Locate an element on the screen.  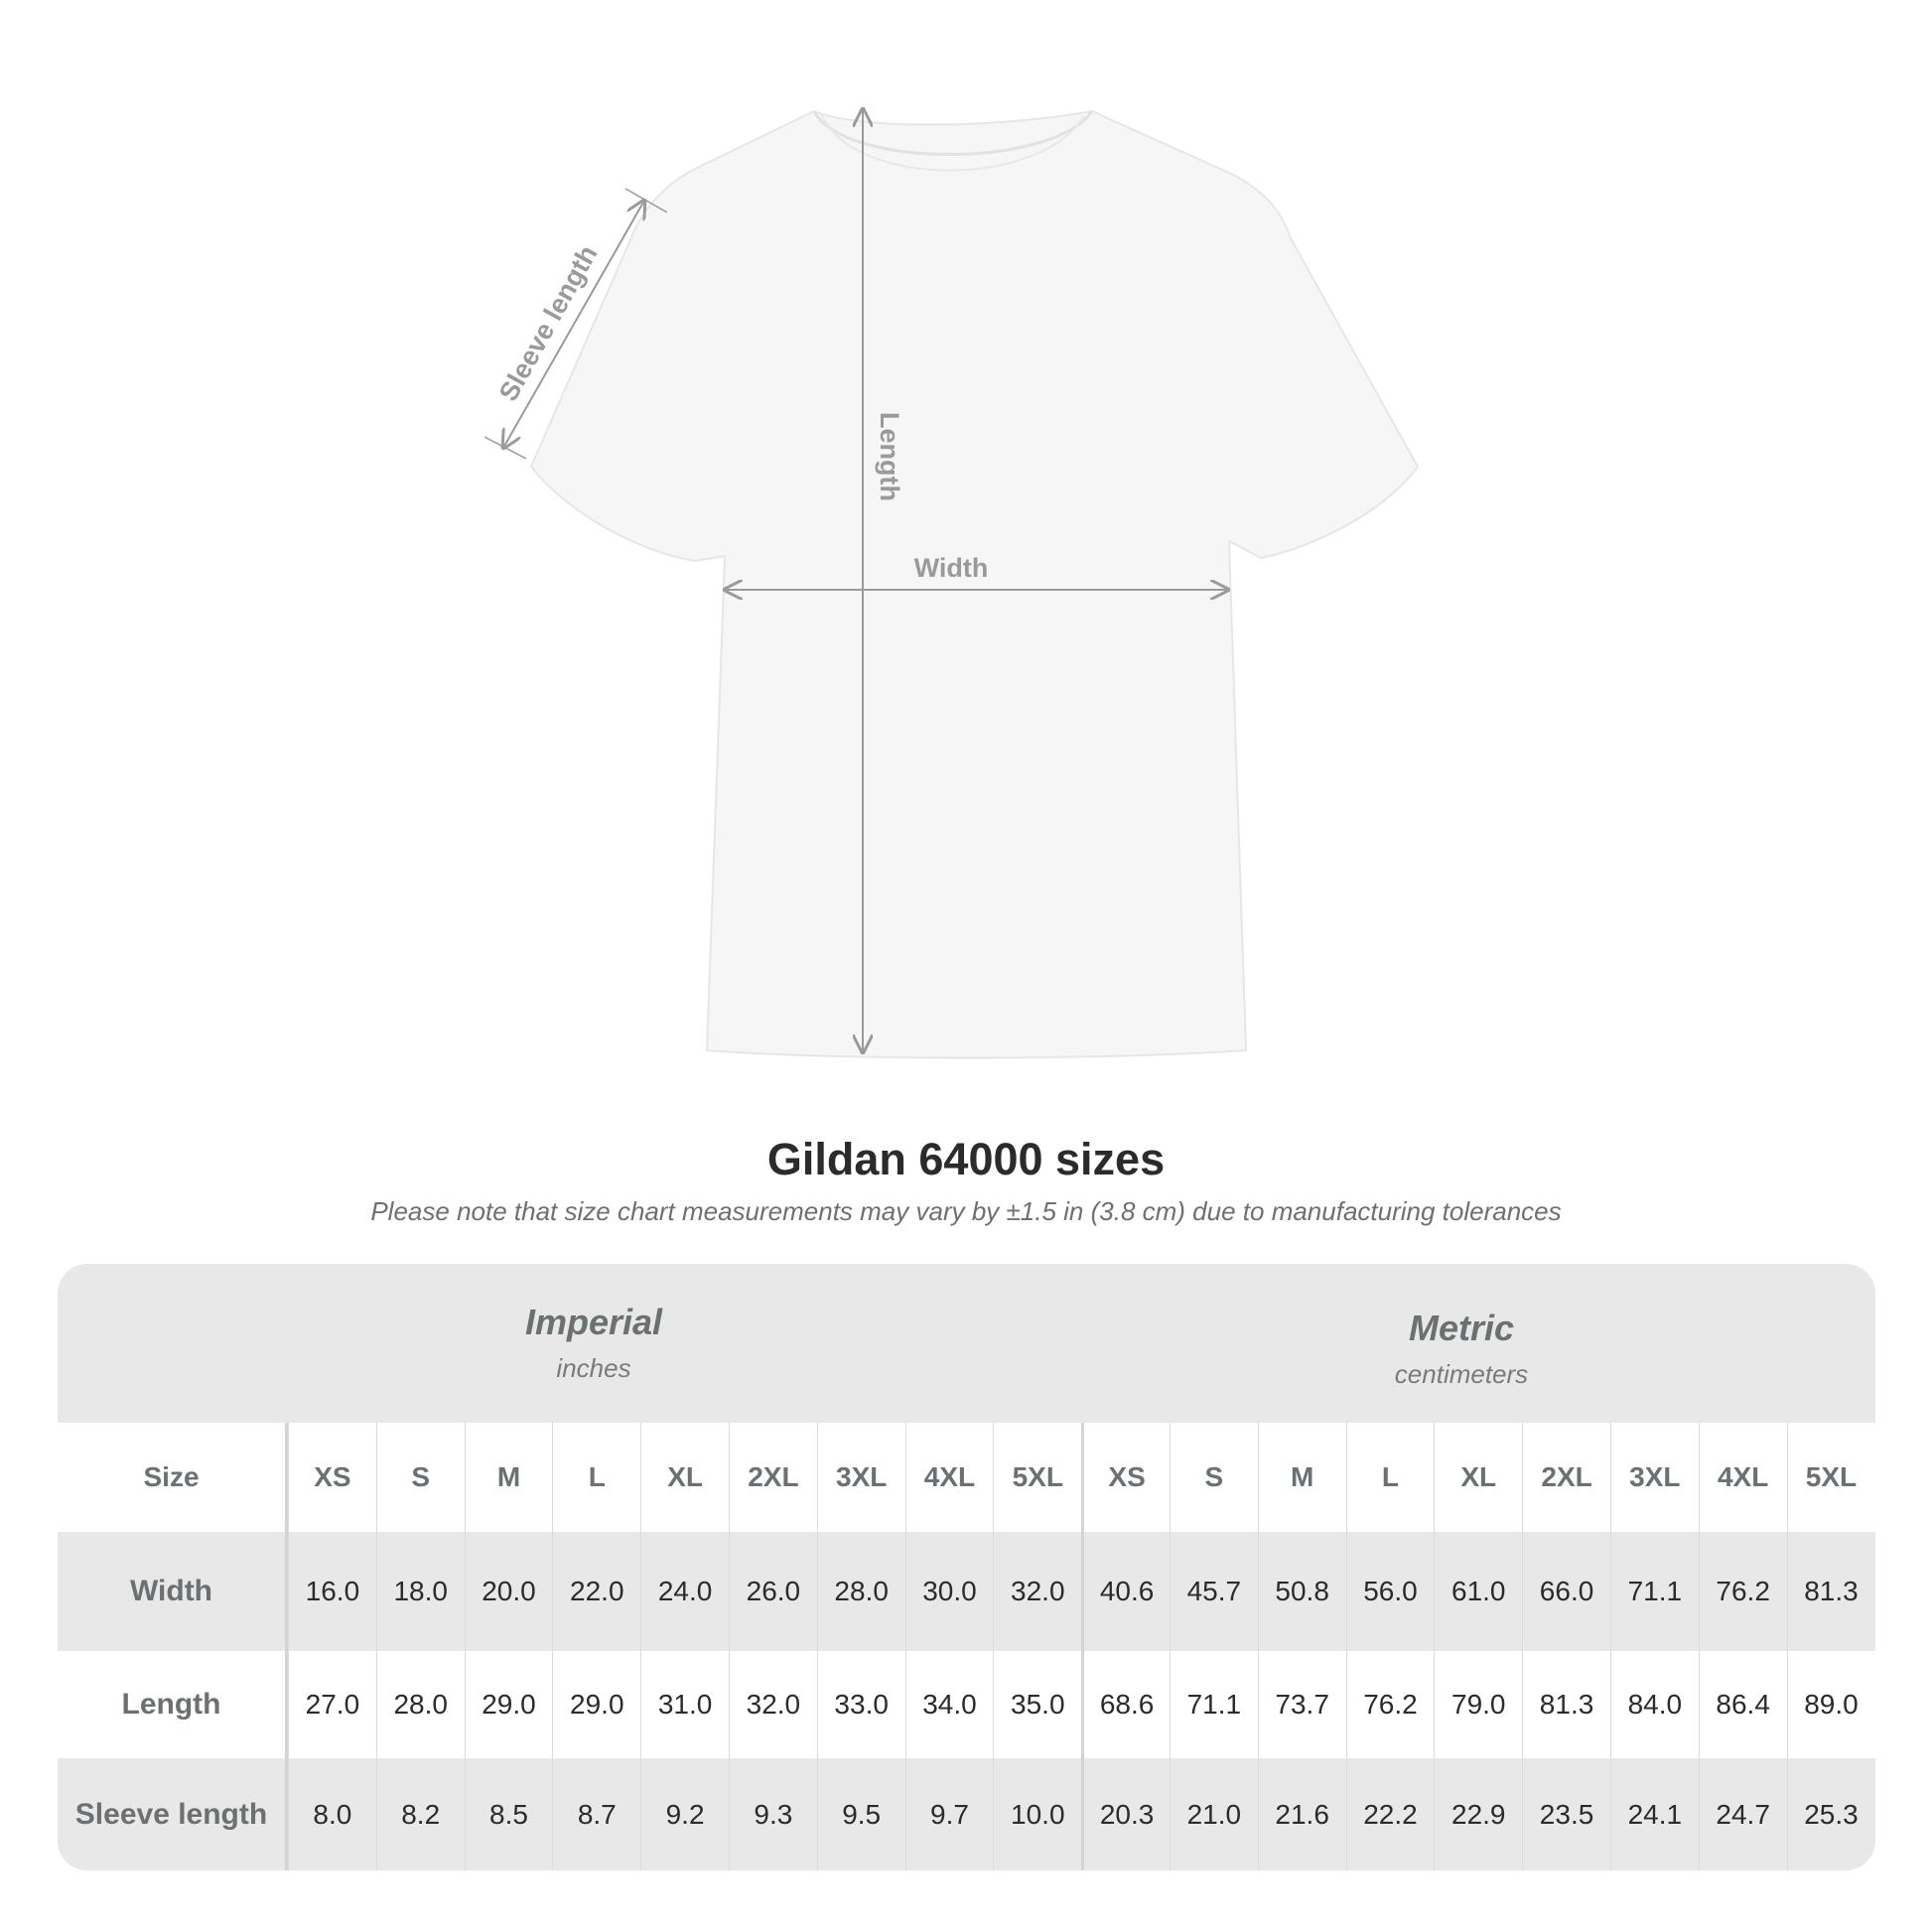
size-header-metric-xl: XL is located at coordinates (1478, 1478).